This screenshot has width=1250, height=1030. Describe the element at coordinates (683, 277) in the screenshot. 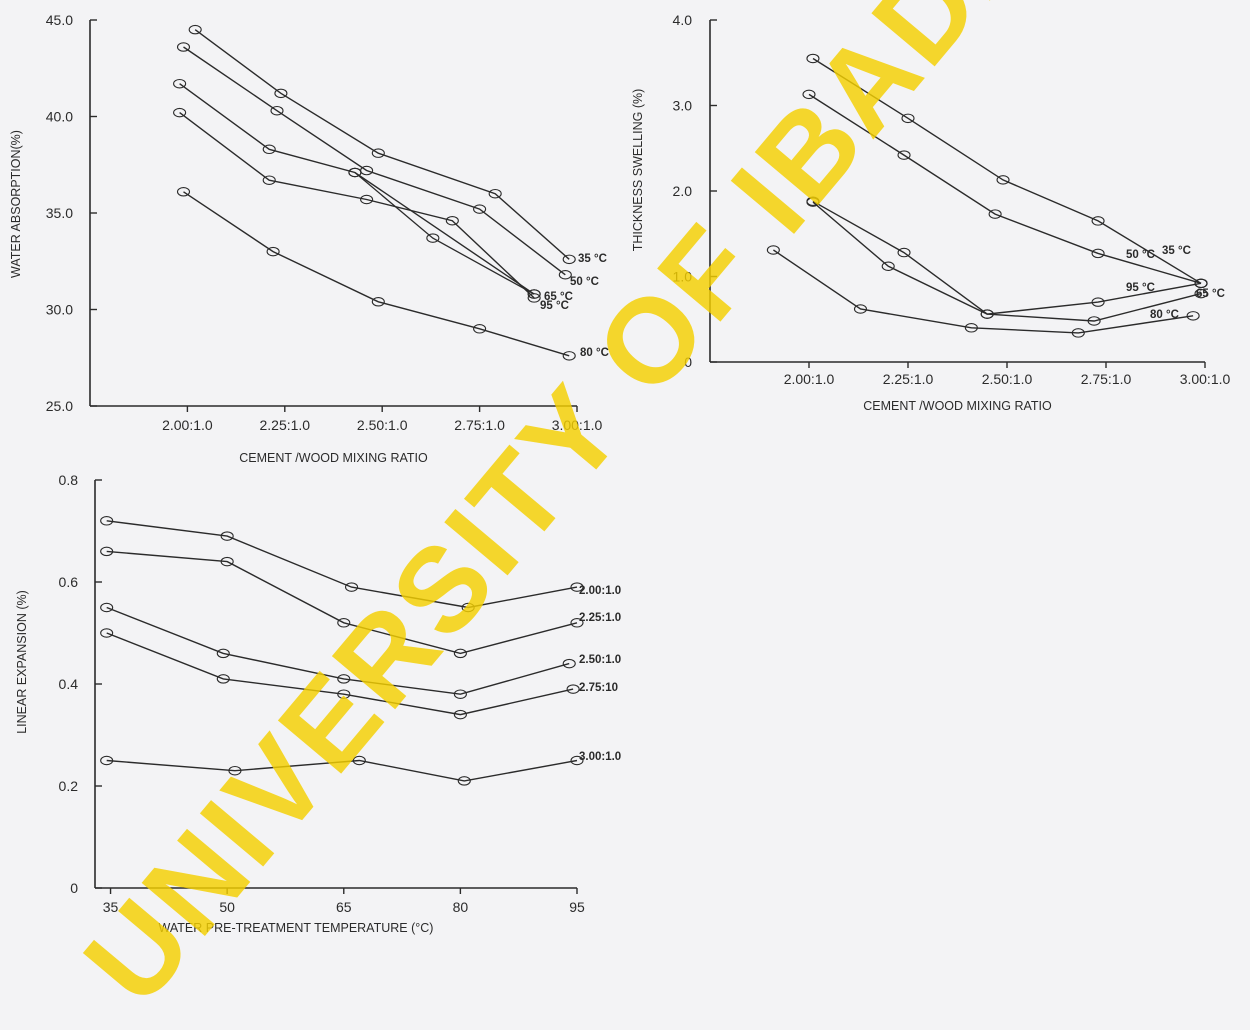

I see `y-tick-label: 1.0` at that location.